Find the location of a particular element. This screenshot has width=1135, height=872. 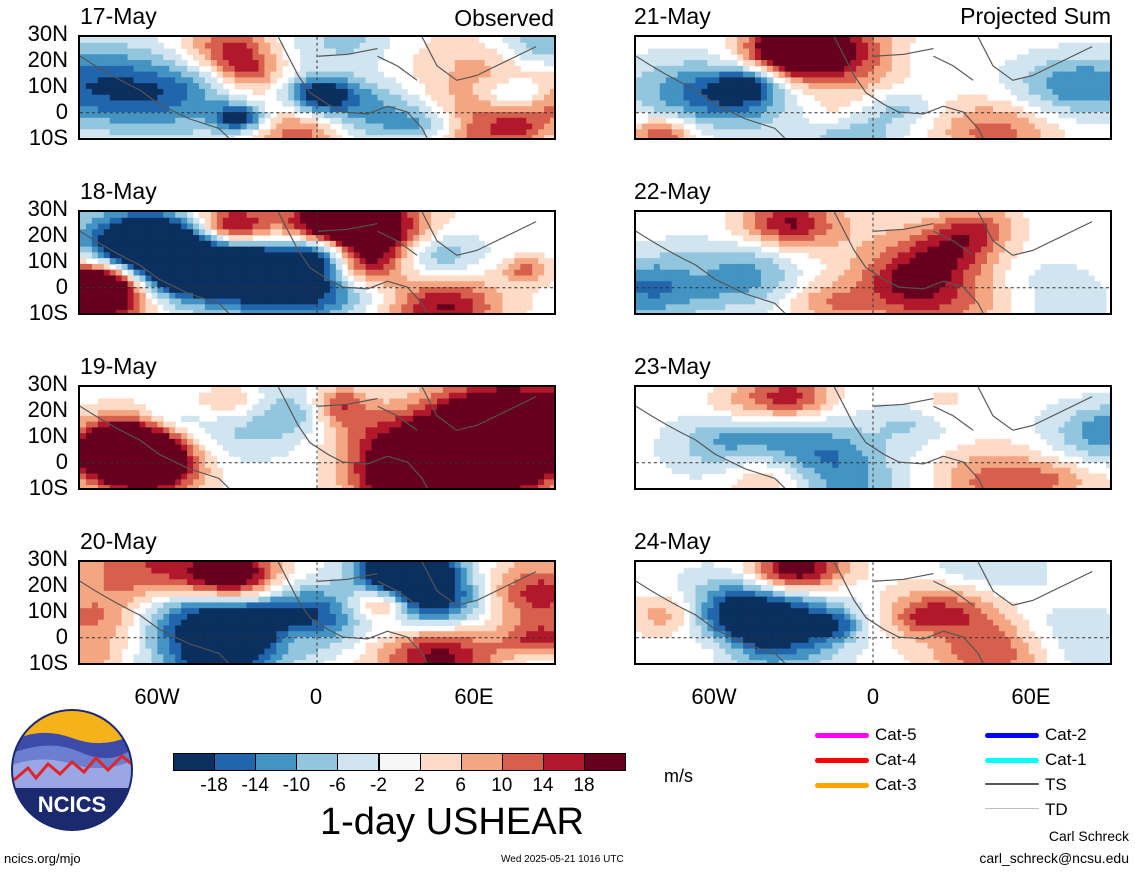

footer-url: ncics.org/mjo is located at coordinates (42, 858).